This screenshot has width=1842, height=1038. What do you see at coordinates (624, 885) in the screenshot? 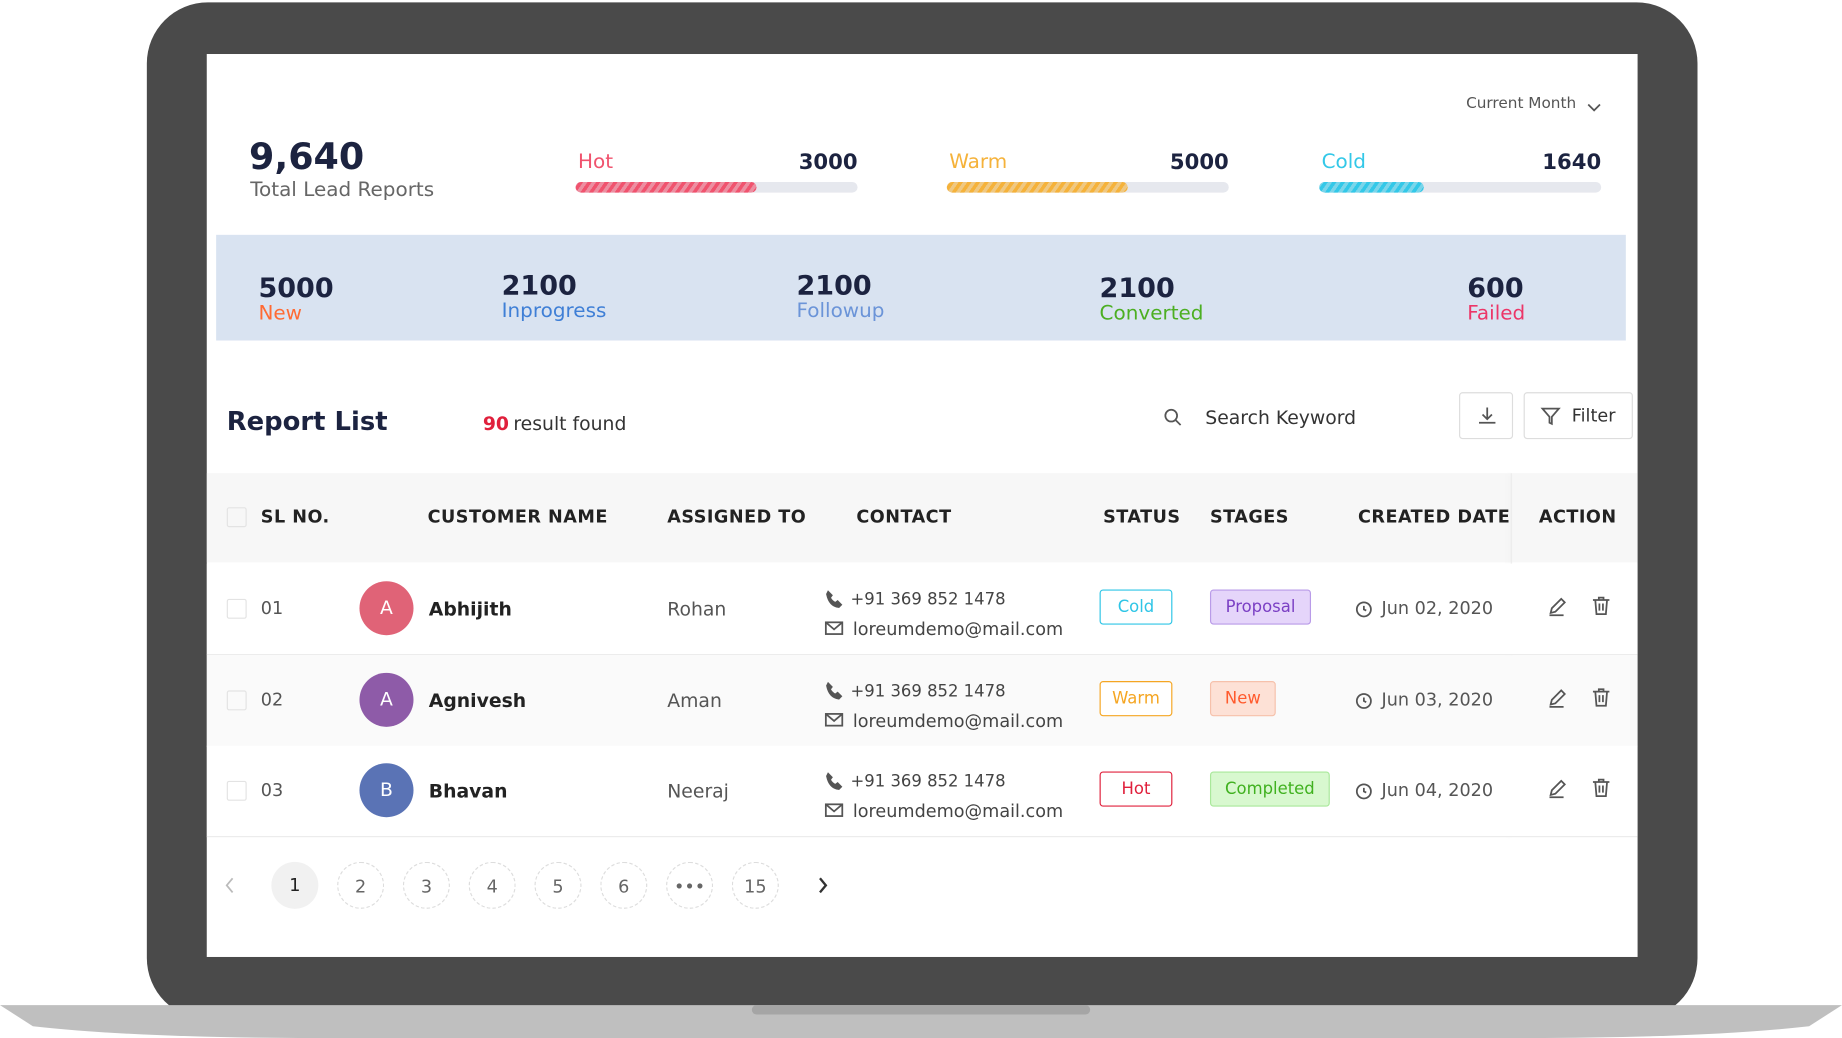
I see `page-button: 6` at bounding box center [624, 885].